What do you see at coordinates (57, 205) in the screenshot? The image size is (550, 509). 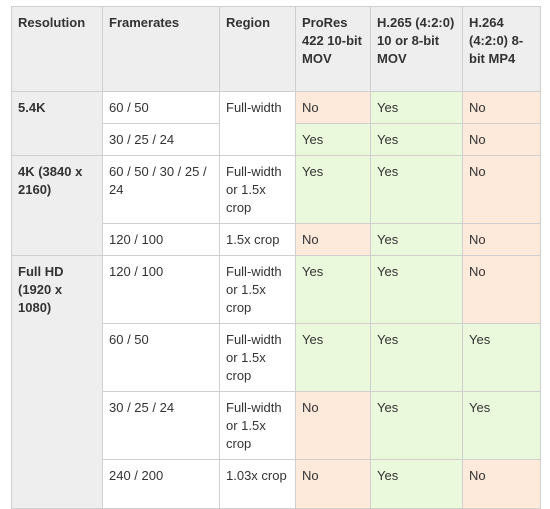 I see `resolution-cell: 4K (3840 x 2160)` at bounding box center [57, 205].